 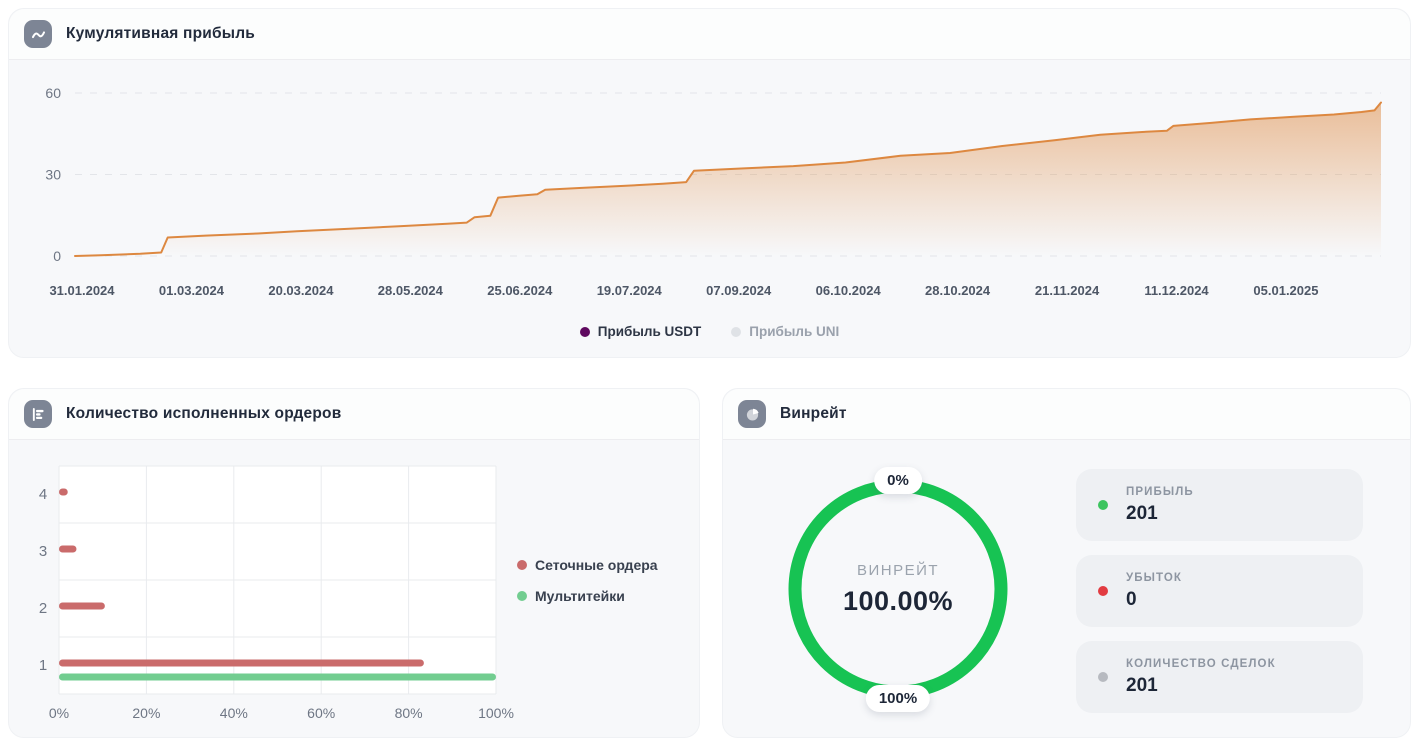 I want to click on svg-text: 40%, so click(x=234, y=713).